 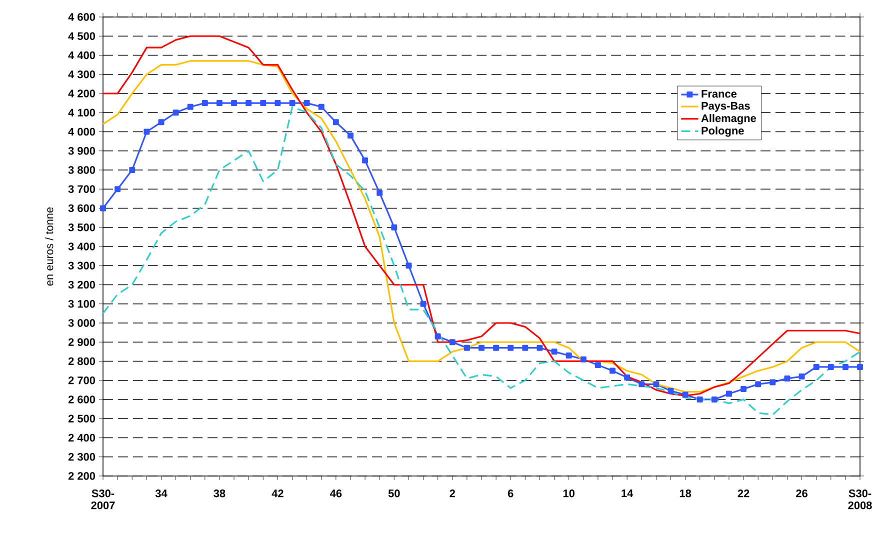 I want to click on y-tick-label: 2 400, so click(x=82, y=438).